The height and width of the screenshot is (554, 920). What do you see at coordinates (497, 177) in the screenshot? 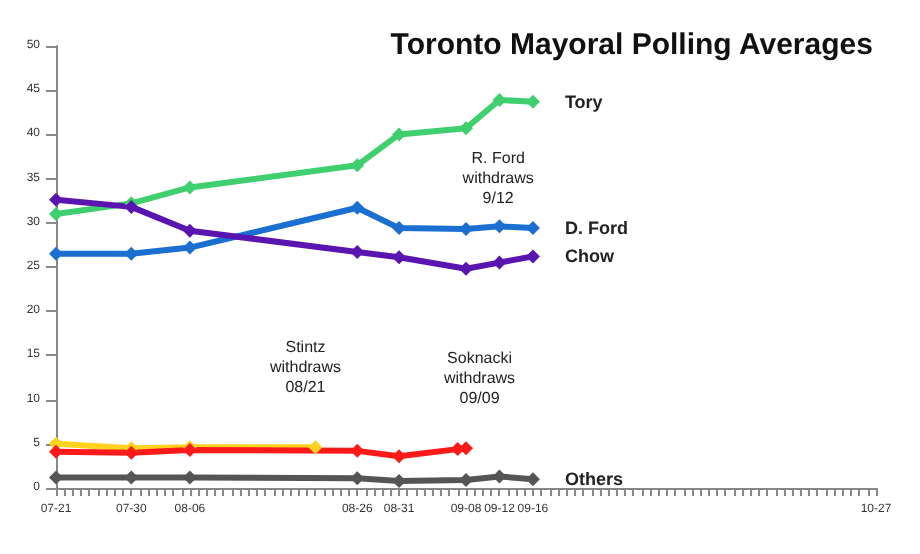
I see `annotation: R. Ford withdraws 9/12` at bounding box center [497, 177].